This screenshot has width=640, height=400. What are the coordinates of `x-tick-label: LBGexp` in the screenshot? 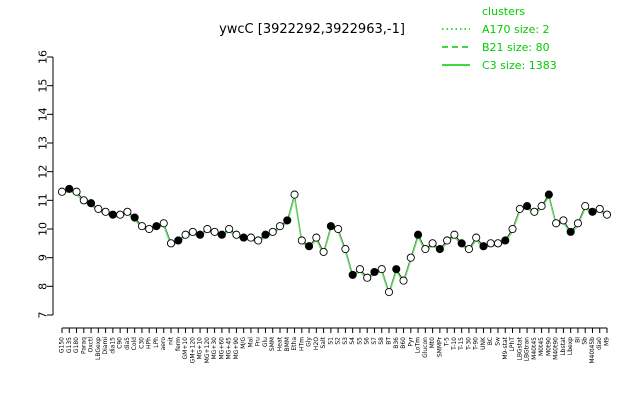 It's located at (98, 348).